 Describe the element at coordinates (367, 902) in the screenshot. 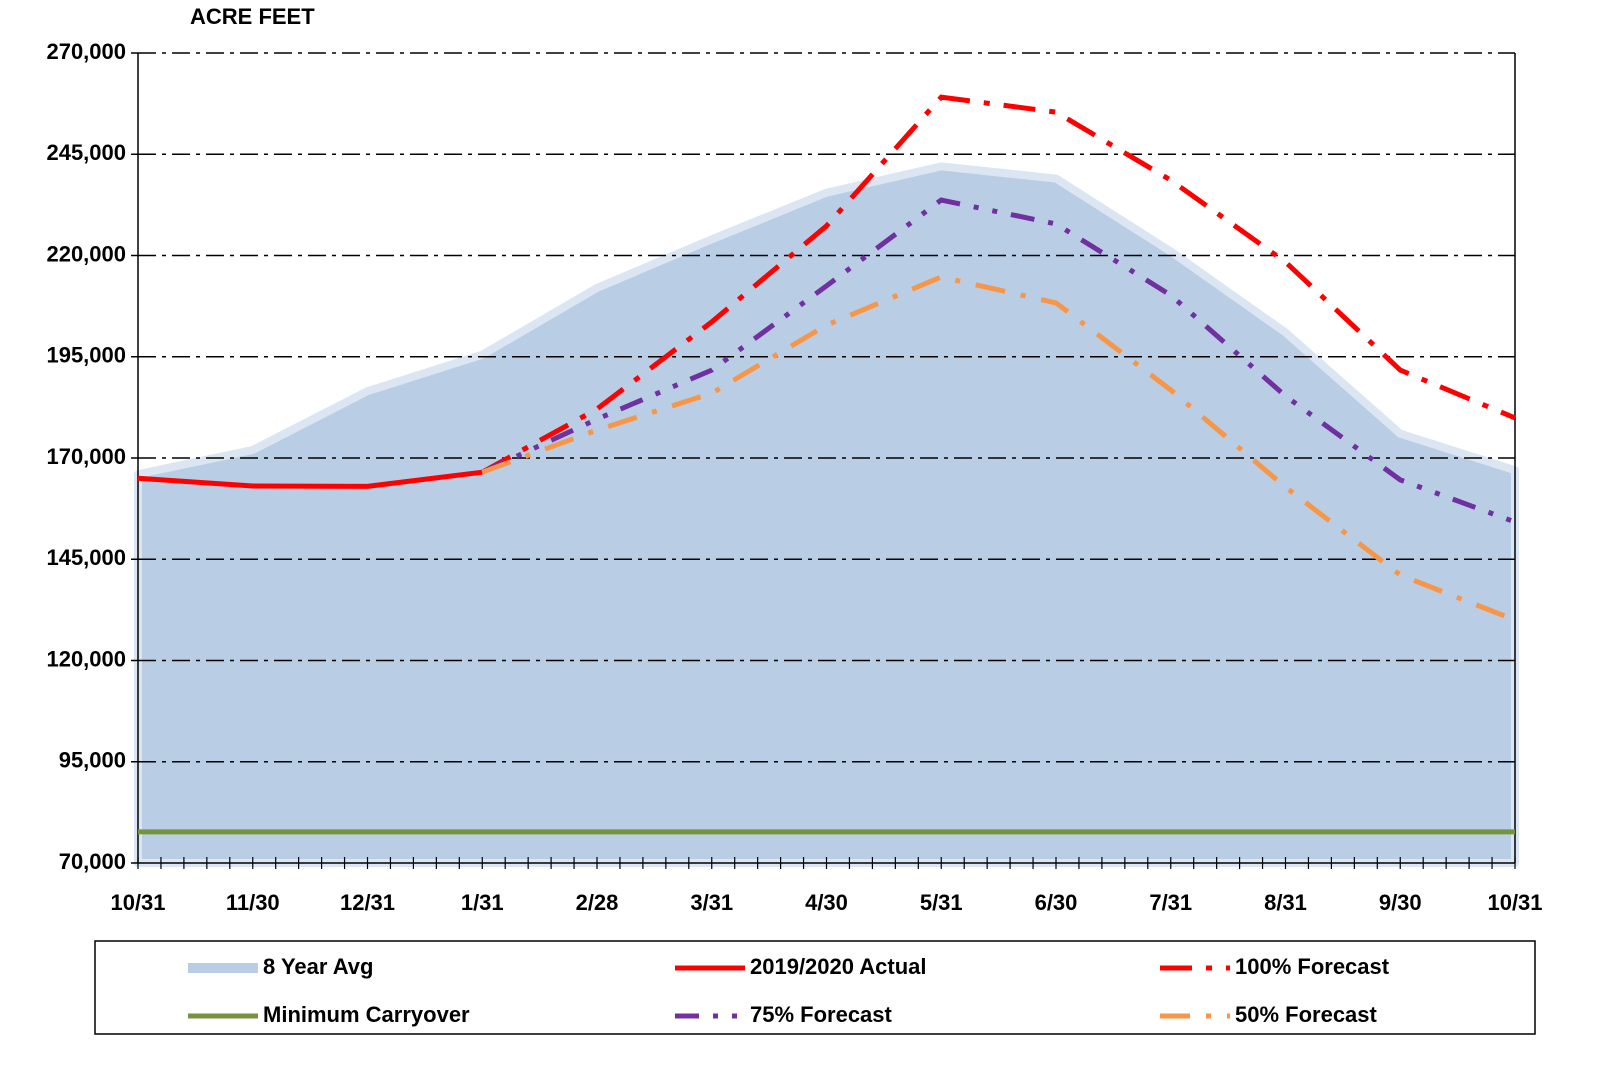

I see `x-tick-label: 12/31` at that location.